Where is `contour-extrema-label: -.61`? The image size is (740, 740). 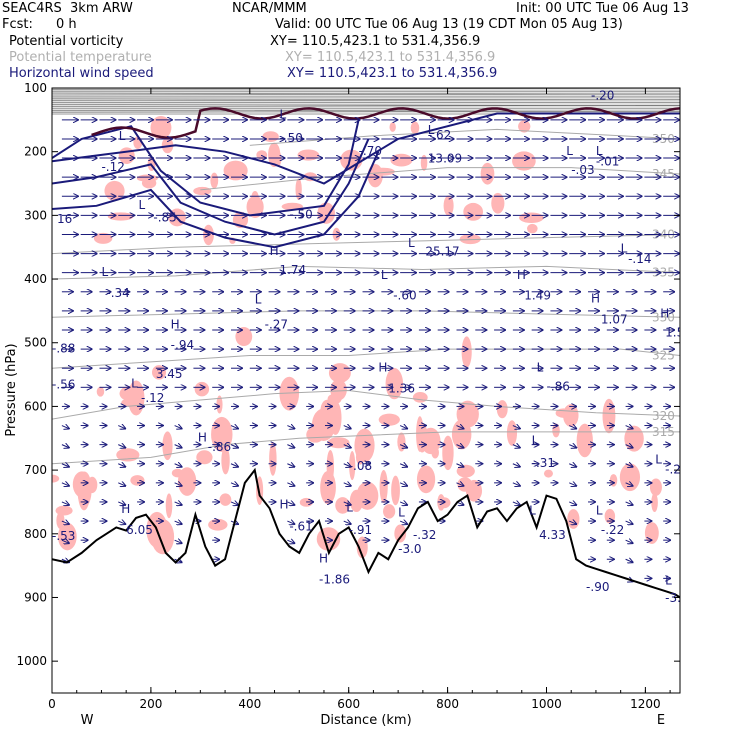 contour-extrema-label: -.61 is located at coordinates (300, 527).